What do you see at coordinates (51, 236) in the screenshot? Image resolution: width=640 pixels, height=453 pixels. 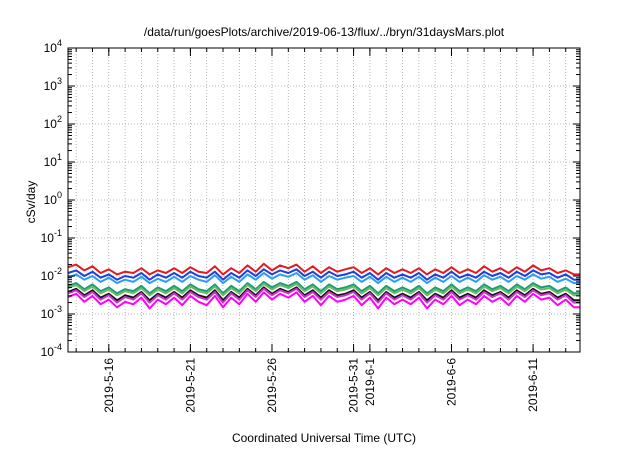 I see `y-tick-label: 10⁻¹` at bounding box center [51, 236].